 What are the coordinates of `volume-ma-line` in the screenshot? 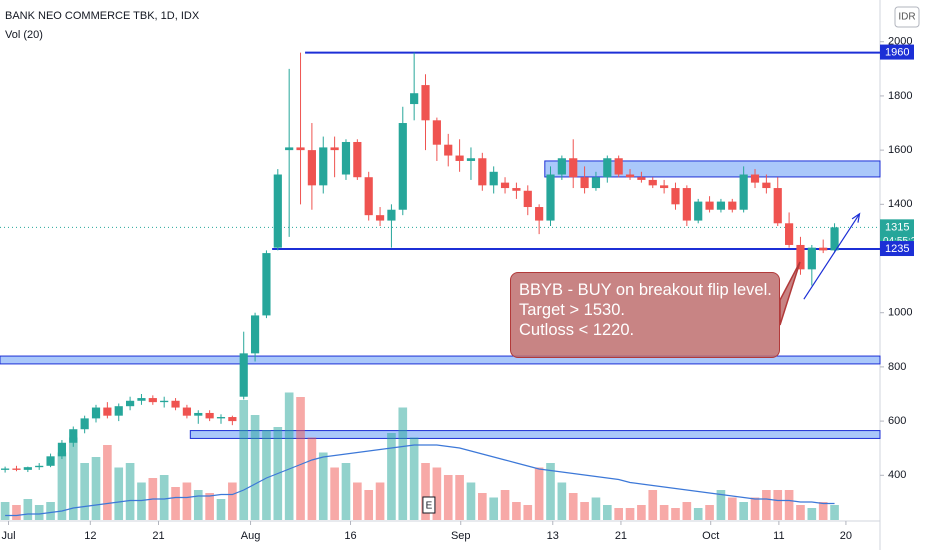 It's located at (420, 480).